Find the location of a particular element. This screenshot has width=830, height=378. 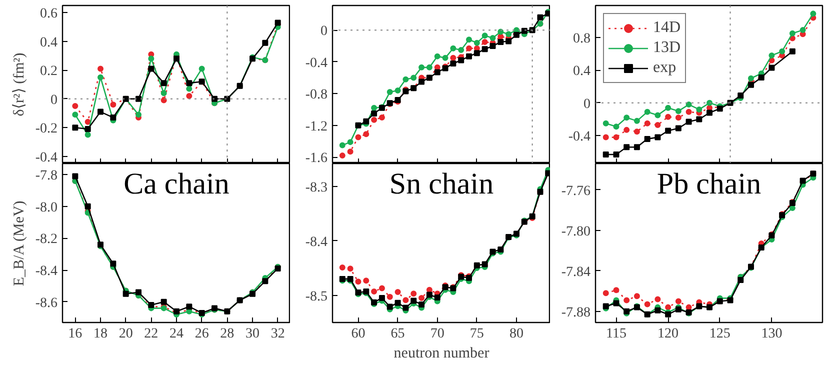

y-tick-label: 0.2 is located at coordinates (49, 72).